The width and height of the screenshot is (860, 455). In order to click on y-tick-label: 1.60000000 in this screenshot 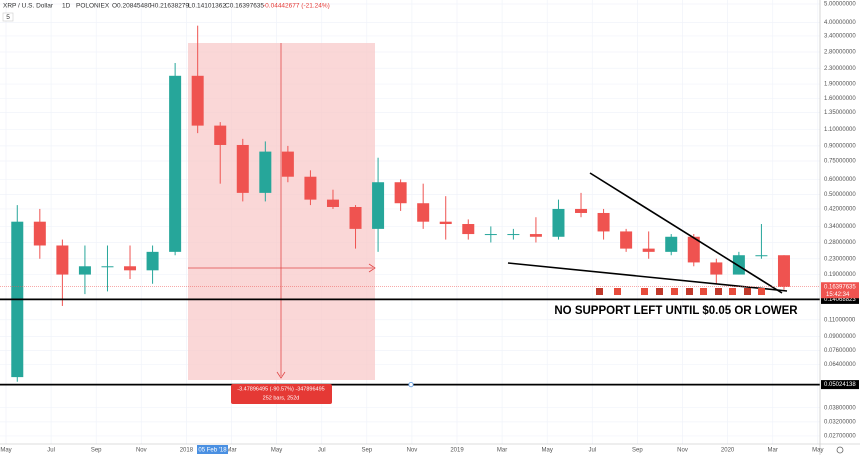, I will do `click(840, 99)`.